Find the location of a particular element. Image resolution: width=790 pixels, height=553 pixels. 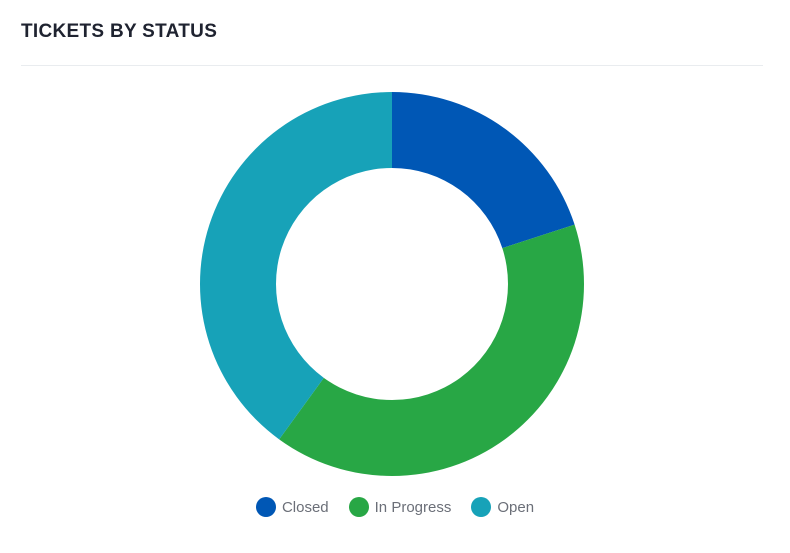

legend-label-in-progress: In Progress is located at coordinates (413, 507).